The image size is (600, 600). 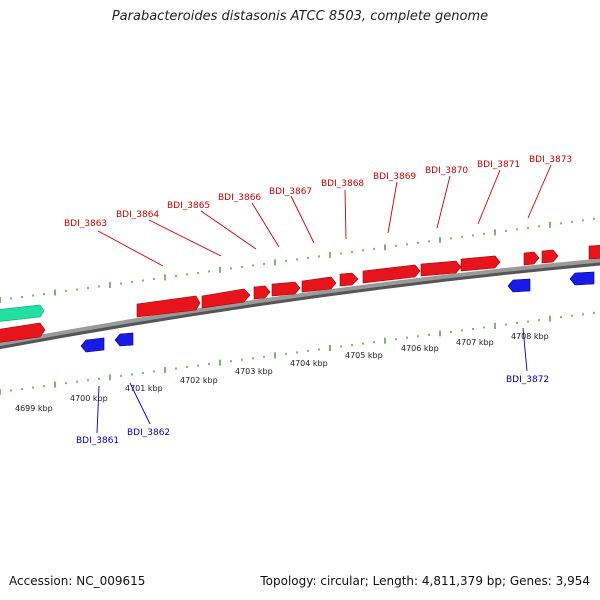 I want to click on gene-label-bdi-3866: BDI_3866, so click(x=239, y=198).